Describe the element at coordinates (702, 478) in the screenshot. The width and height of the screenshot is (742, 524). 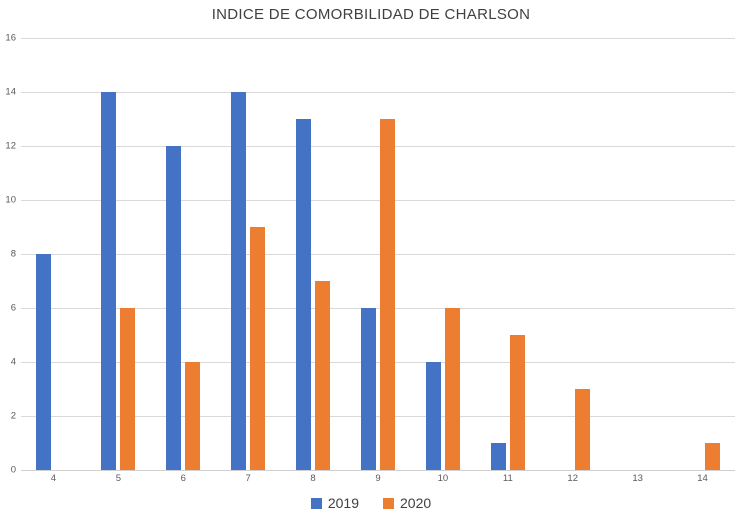
I see `x-axis-tick-label: 14` at that location.